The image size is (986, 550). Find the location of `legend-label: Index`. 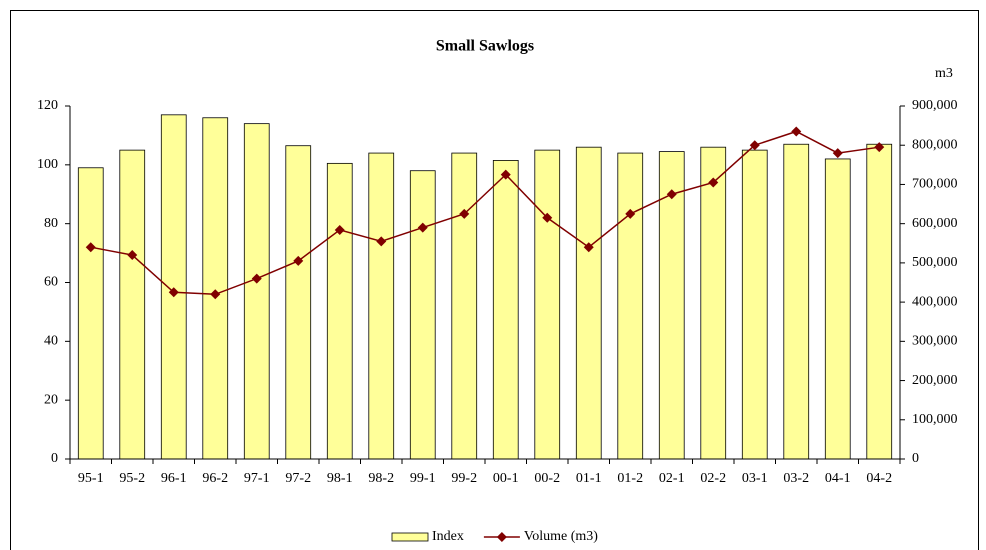

legend-label: Index is located at coordinates (448, 536).